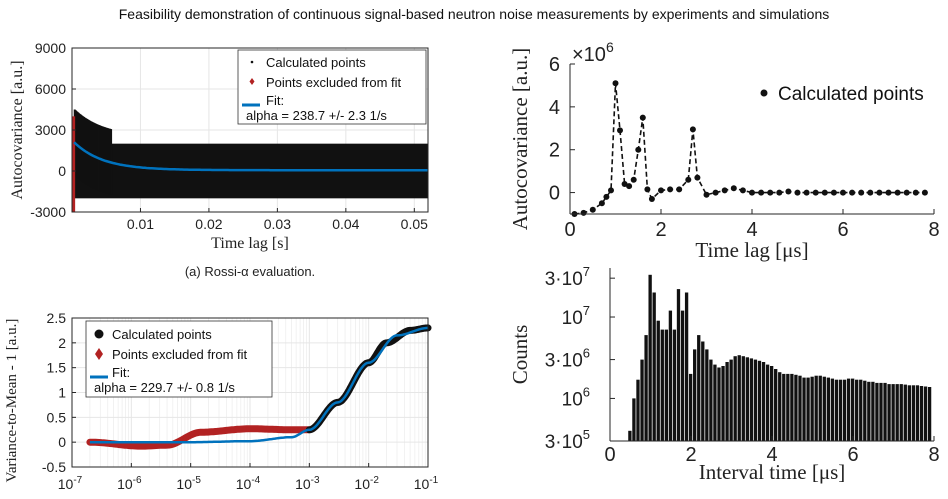 The image size is (948, 499). I want to click on y-tick-label: 3·10⁶, so click(567, 359).